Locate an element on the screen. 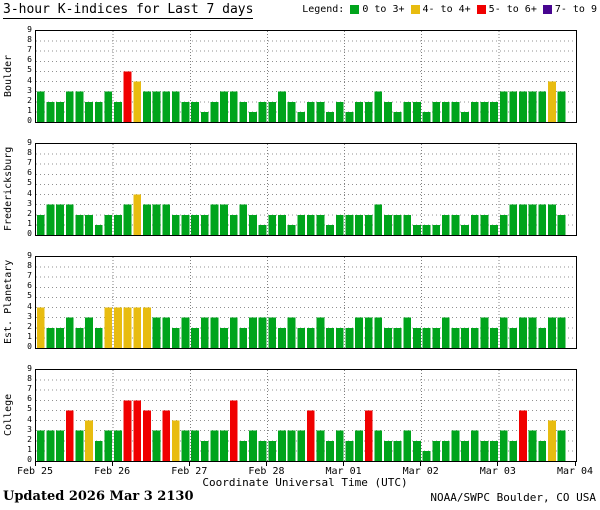  y-tick-label: 9 is located at coordinates (29, 29).